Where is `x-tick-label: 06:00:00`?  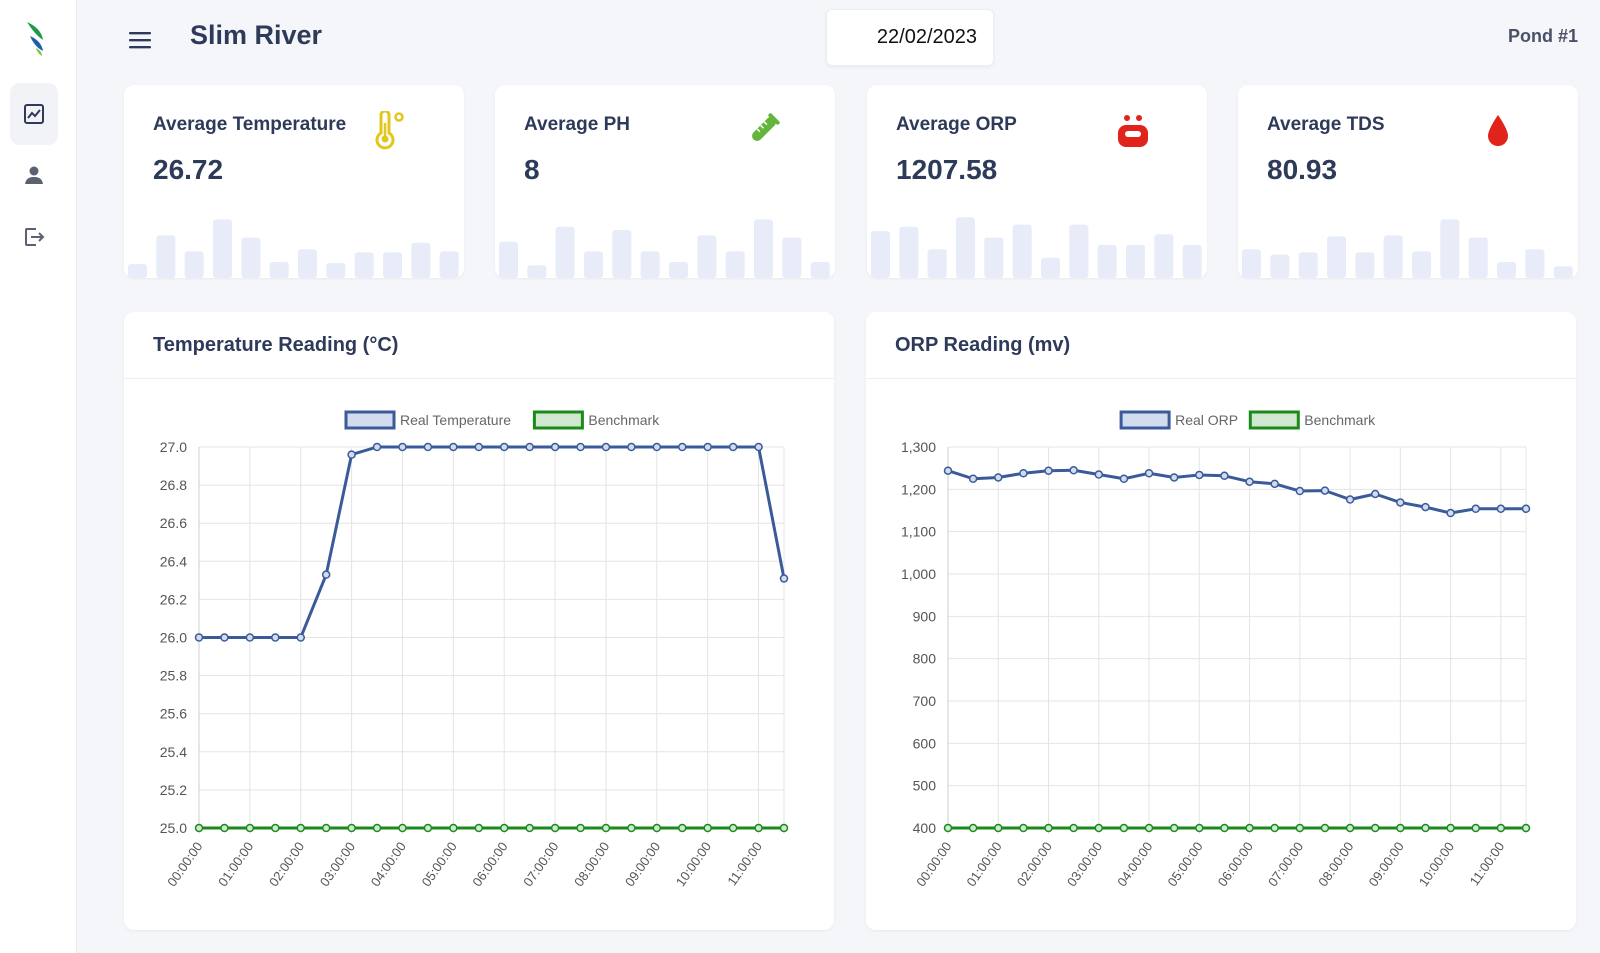 x-tick-label: 06:00:00 is located at coordinates (489, 864).